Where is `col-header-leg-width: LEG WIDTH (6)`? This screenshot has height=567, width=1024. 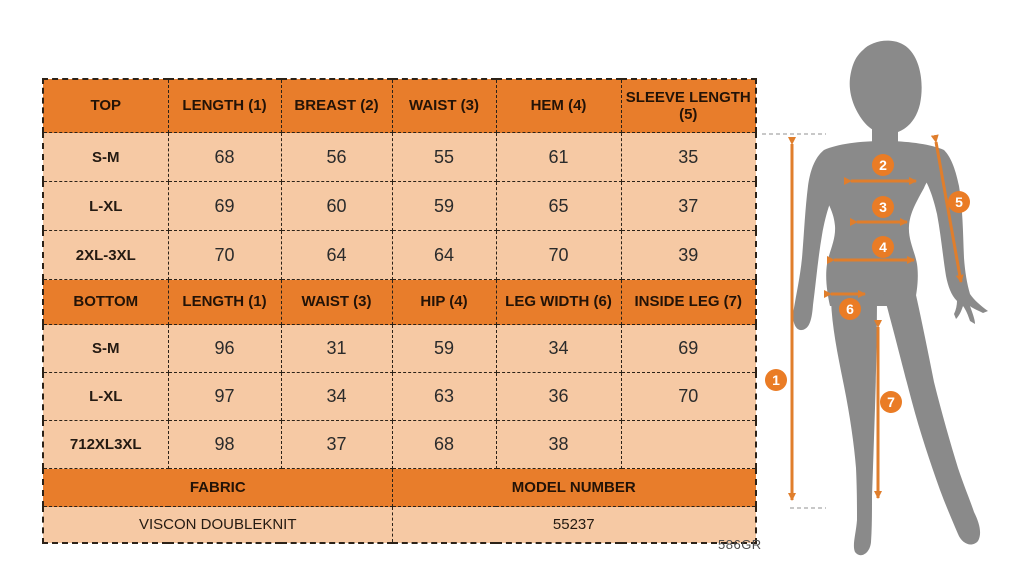 col-header-leg-width: LEG WIDTH (6) is located at coordinates (558, 302).